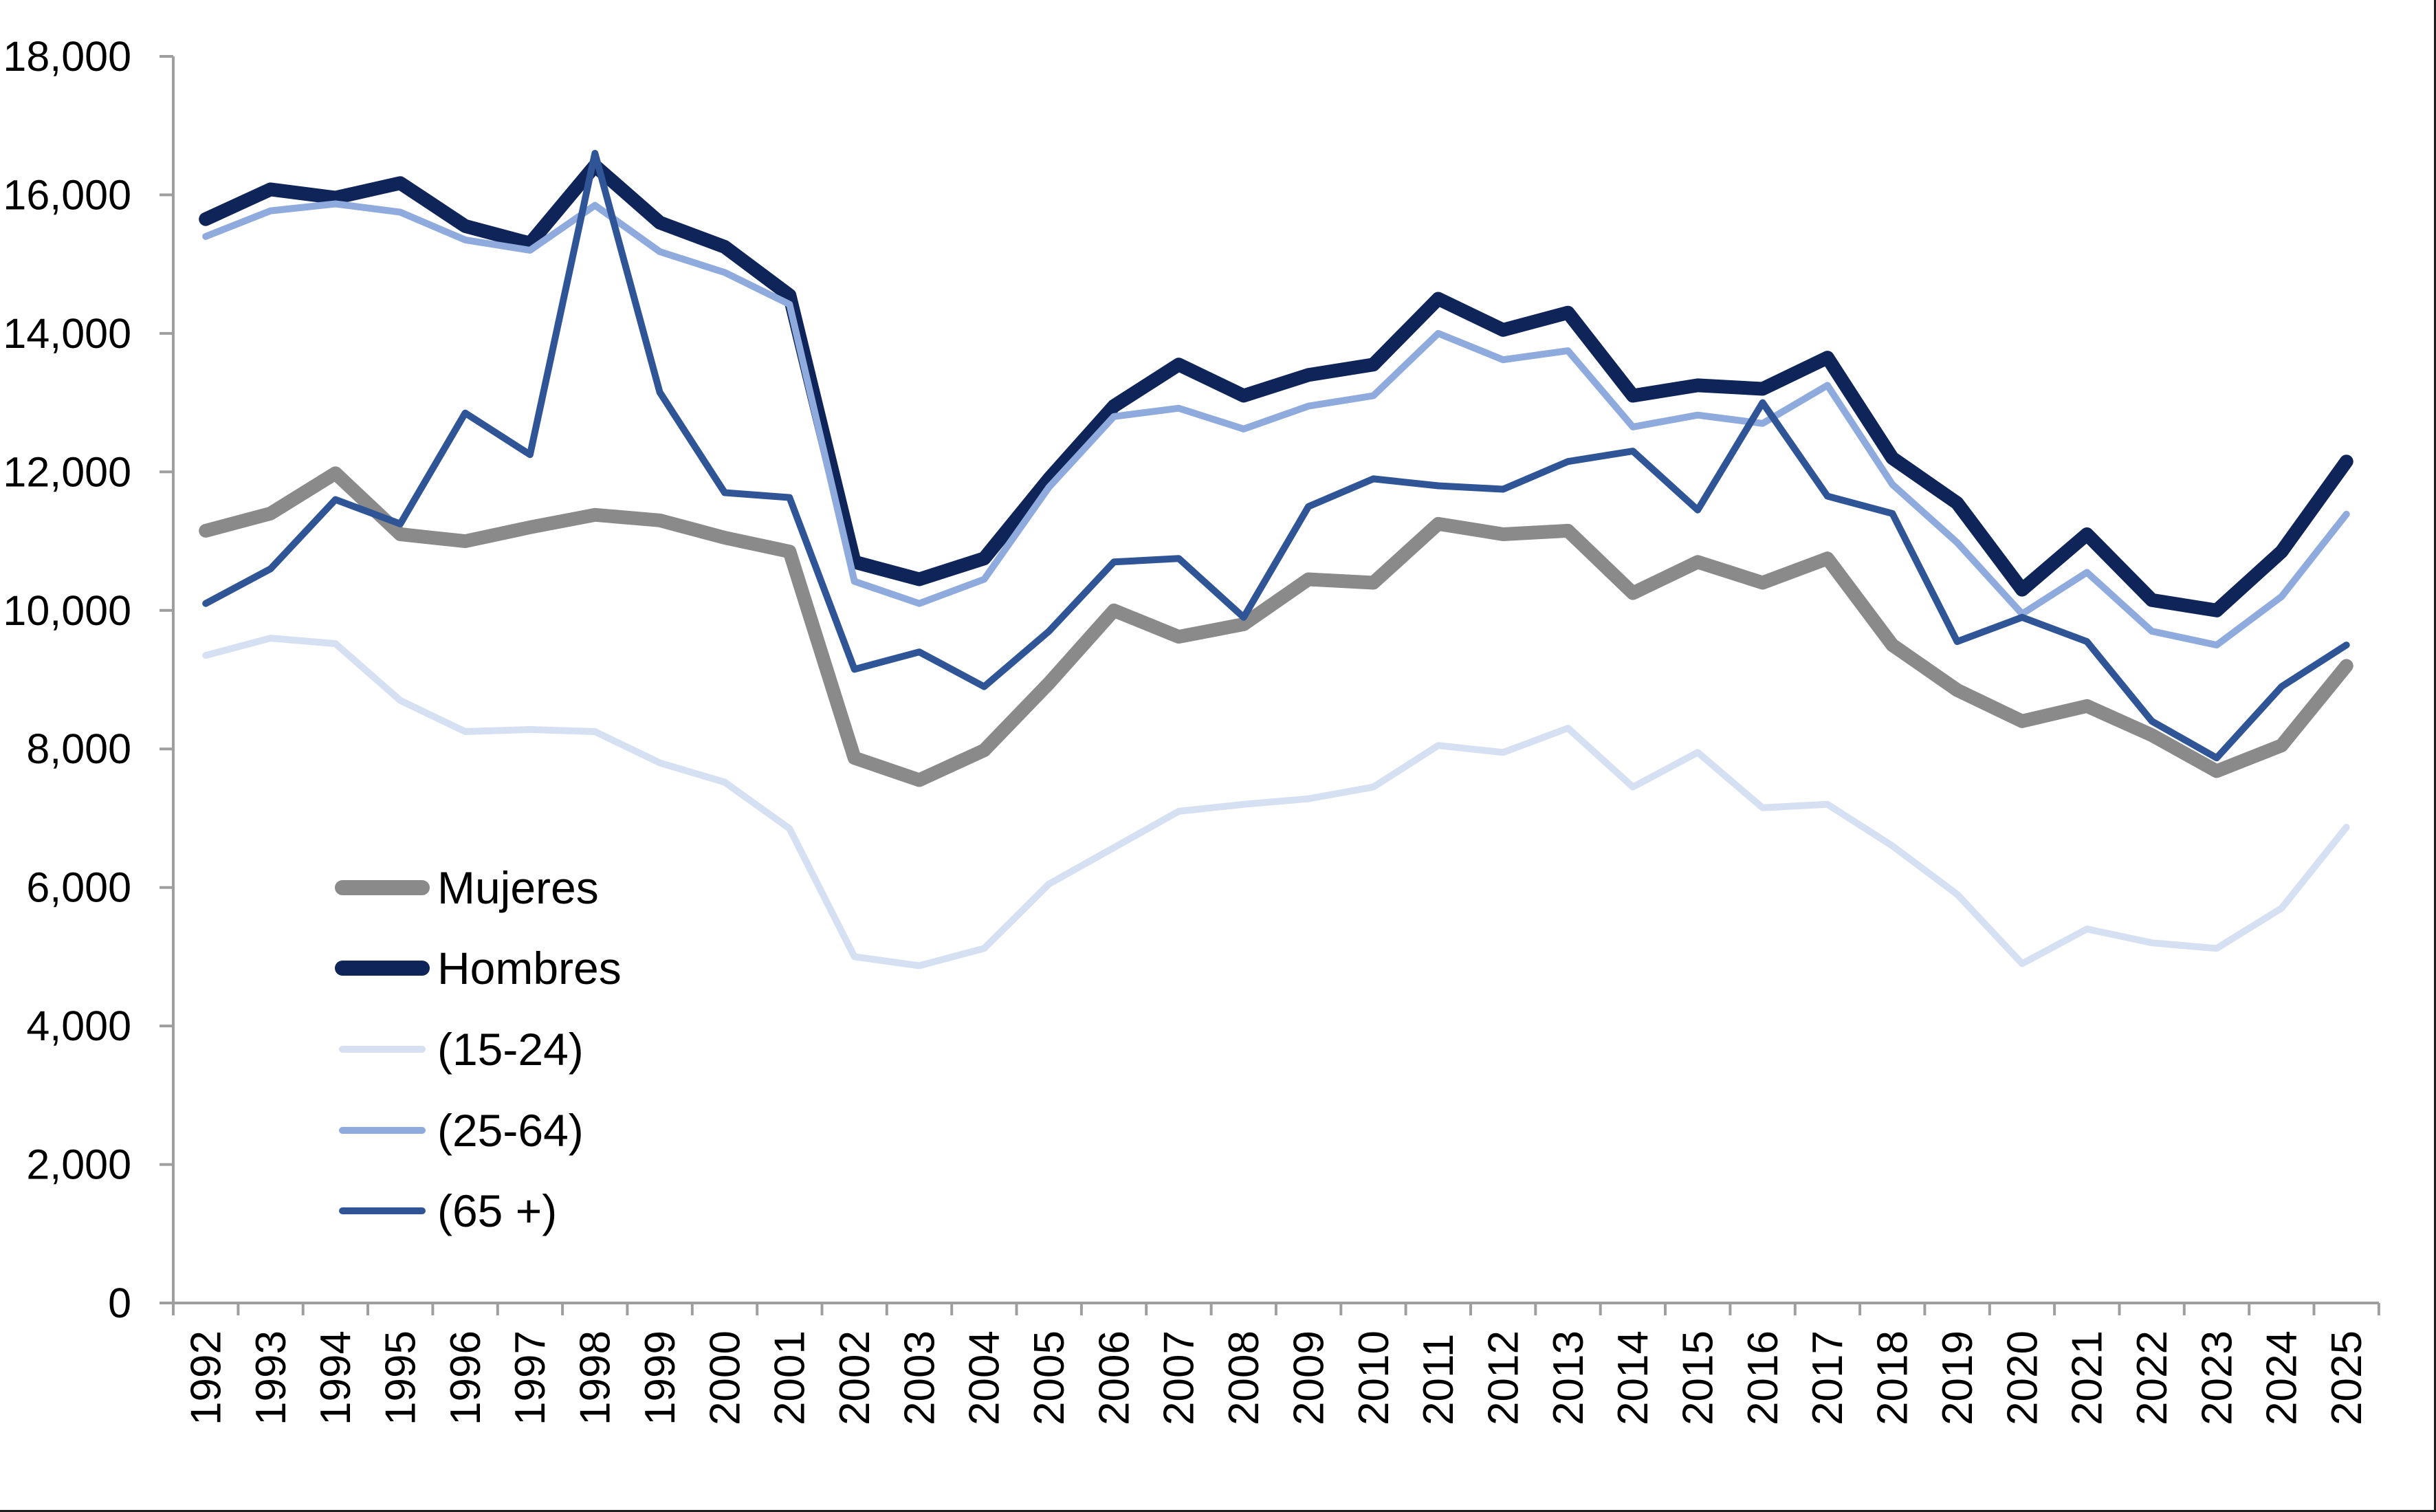 The height and width of the screenshot is (1512, 2436). I want to click on svg-text: 10,000, so click(67, 610).